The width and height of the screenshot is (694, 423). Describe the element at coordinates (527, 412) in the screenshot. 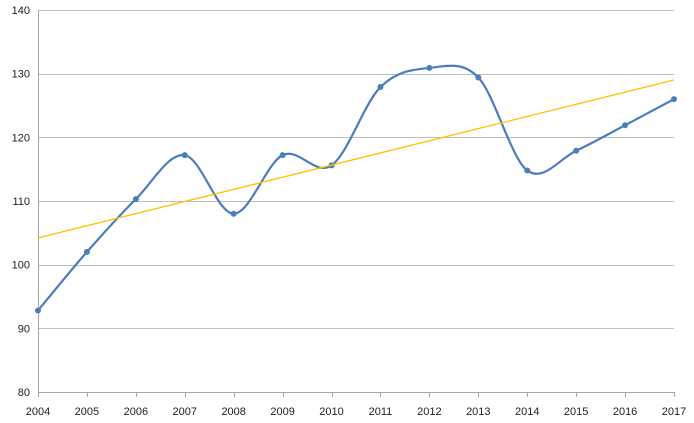

I see `x-tick-label: 2014` at that location.